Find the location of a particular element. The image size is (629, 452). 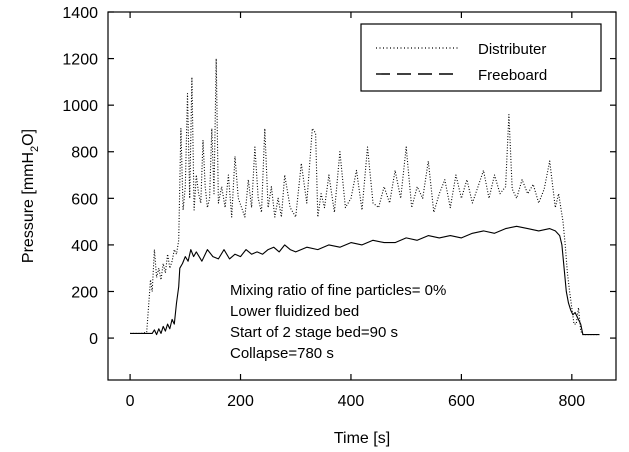

y-axis-label-prefix: Pressure [mmH is located at coordinates (28, 207).